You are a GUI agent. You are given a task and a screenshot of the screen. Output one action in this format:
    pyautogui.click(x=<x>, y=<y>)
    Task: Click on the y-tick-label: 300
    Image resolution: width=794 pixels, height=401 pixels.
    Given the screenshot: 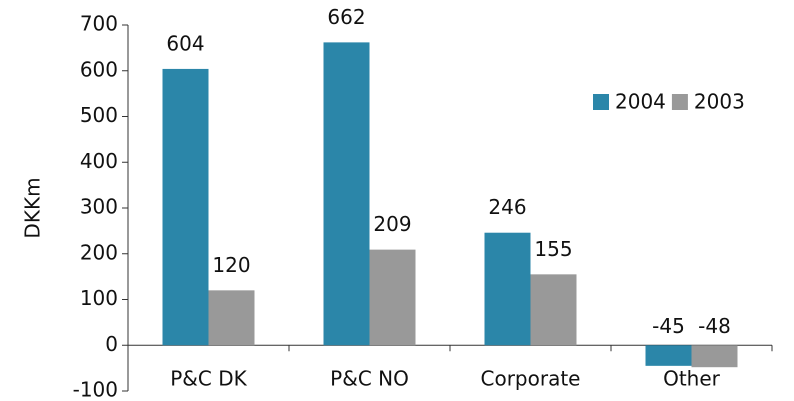 What is the action you would take?
    pyautogui.click(x=99, y=207)
    